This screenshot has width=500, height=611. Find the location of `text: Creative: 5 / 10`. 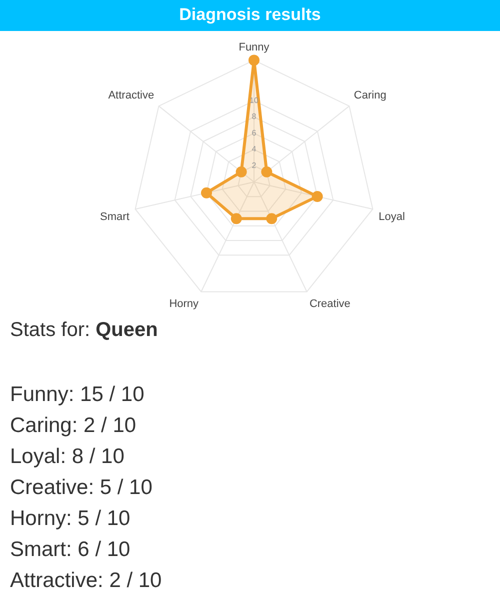

text: Creative: 5 / 10 is located at coordinates (82, 488).